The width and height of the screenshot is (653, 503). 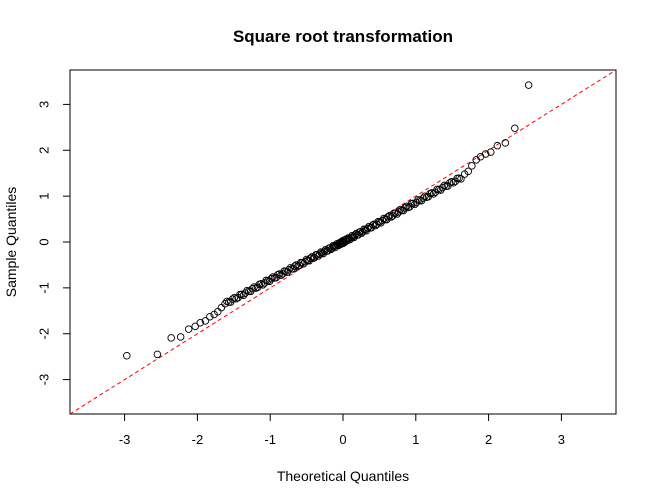 I want to click on y-tick-label: 3, so click(x=44, y=104).